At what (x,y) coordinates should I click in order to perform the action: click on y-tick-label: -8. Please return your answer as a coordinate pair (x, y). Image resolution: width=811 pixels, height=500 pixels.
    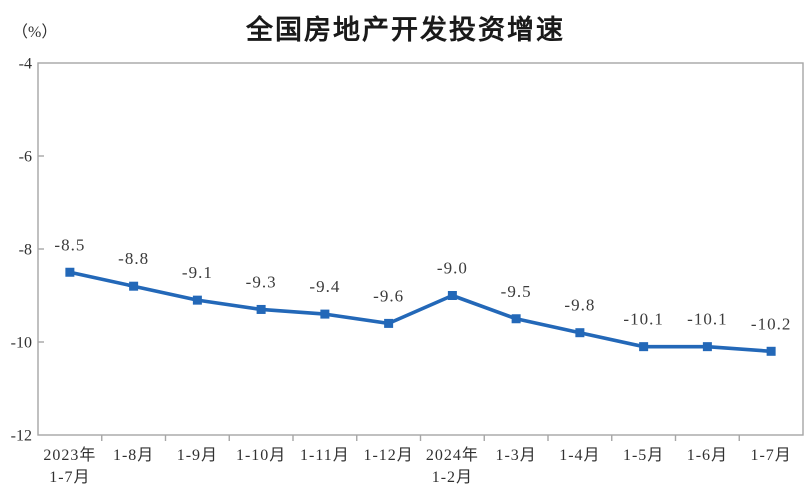
    Looking at the image, I should click on (25, 250).